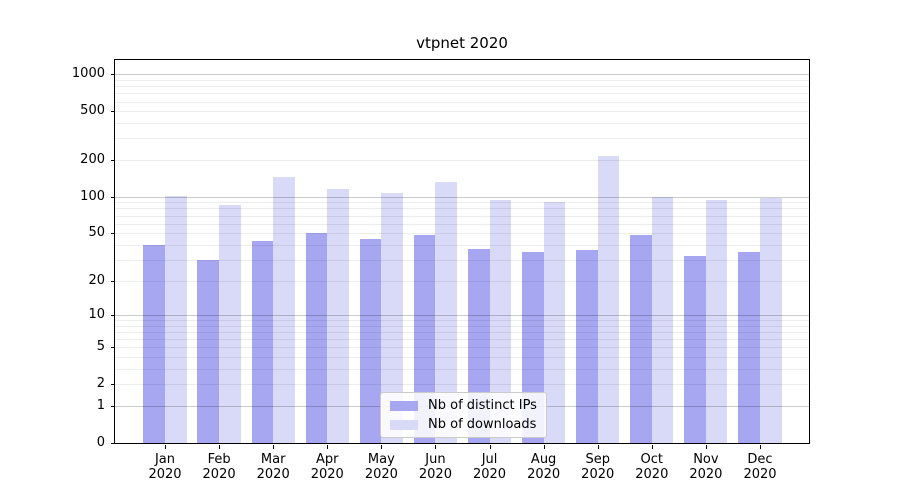 This screenshot has height=500, width=900. I want to click on y-tick-label: 0, so click(100, 442).